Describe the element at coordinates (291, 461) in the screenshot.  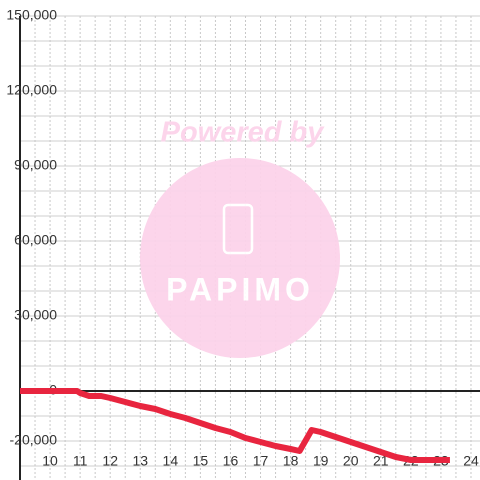
I see `x-tick-label: 18` at that location.